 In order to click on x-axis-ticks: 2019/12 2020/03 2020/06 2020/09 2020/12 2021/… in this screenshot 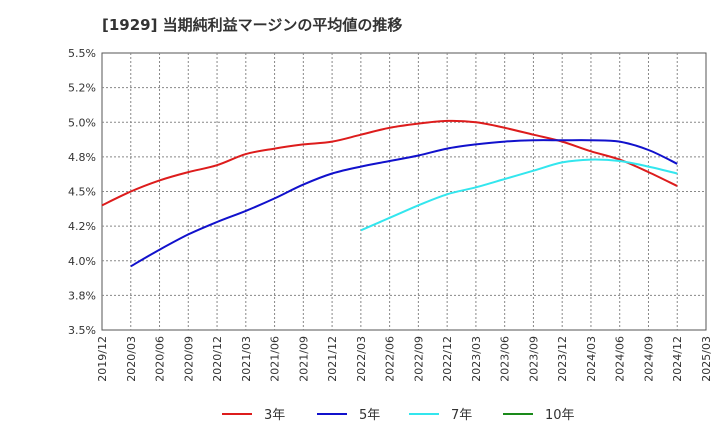, I will do `click(404, 359)`.